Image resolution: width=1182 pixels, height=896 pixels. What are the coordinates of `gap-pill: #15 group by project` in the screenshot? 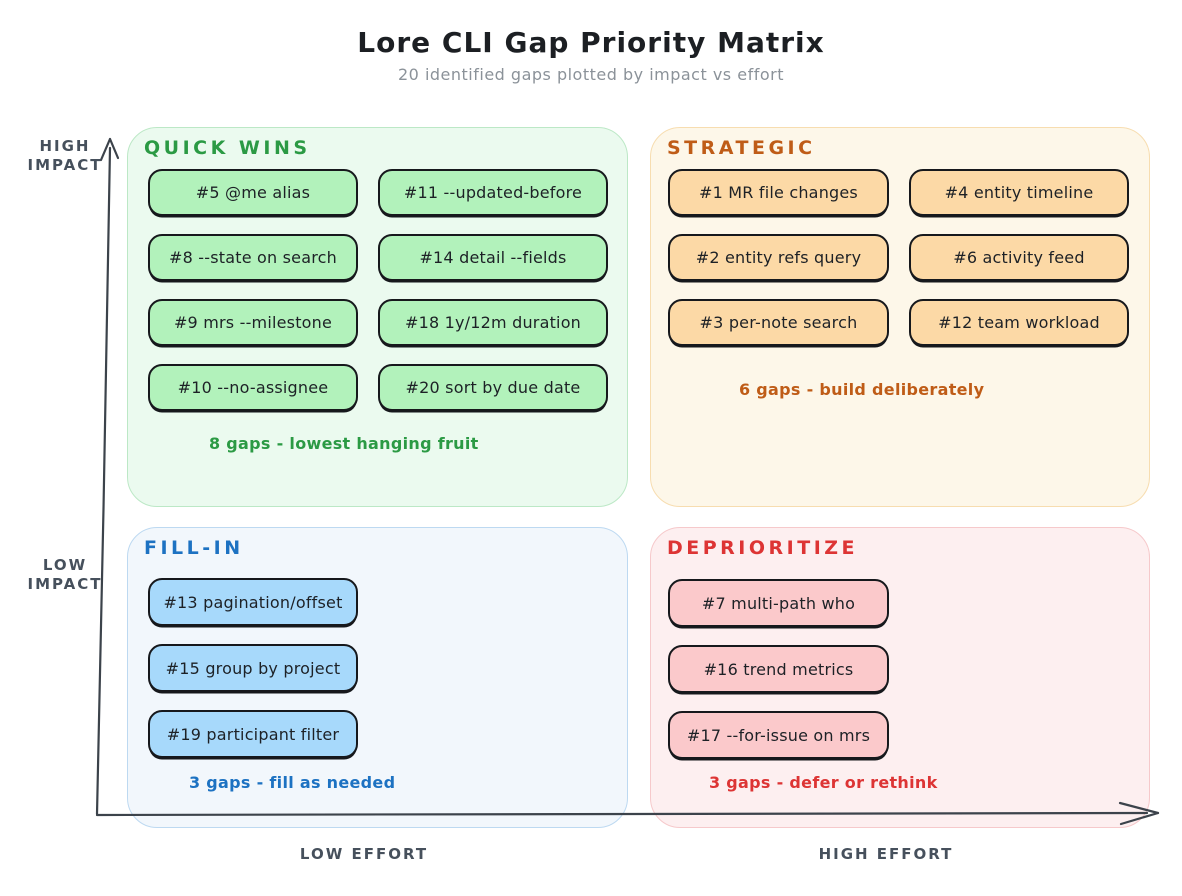 It's located at (253, 668).